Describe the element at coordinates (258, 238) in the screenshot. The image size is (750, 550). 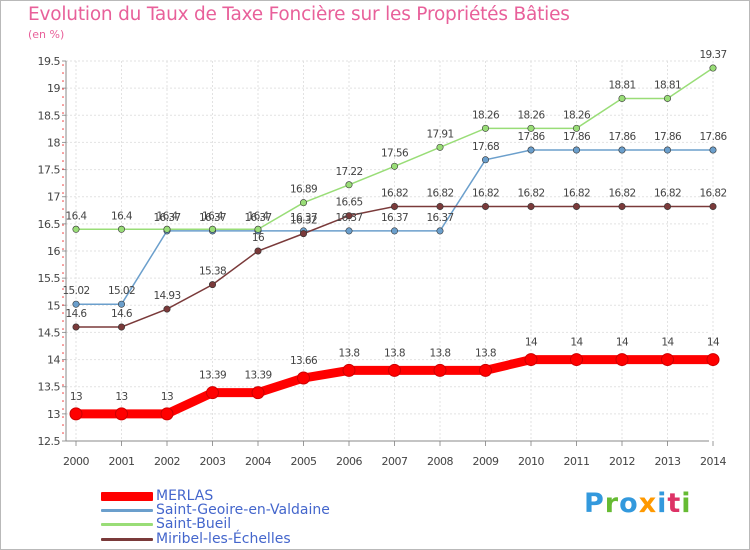
I see `data-label-miribel: 16` at that location.